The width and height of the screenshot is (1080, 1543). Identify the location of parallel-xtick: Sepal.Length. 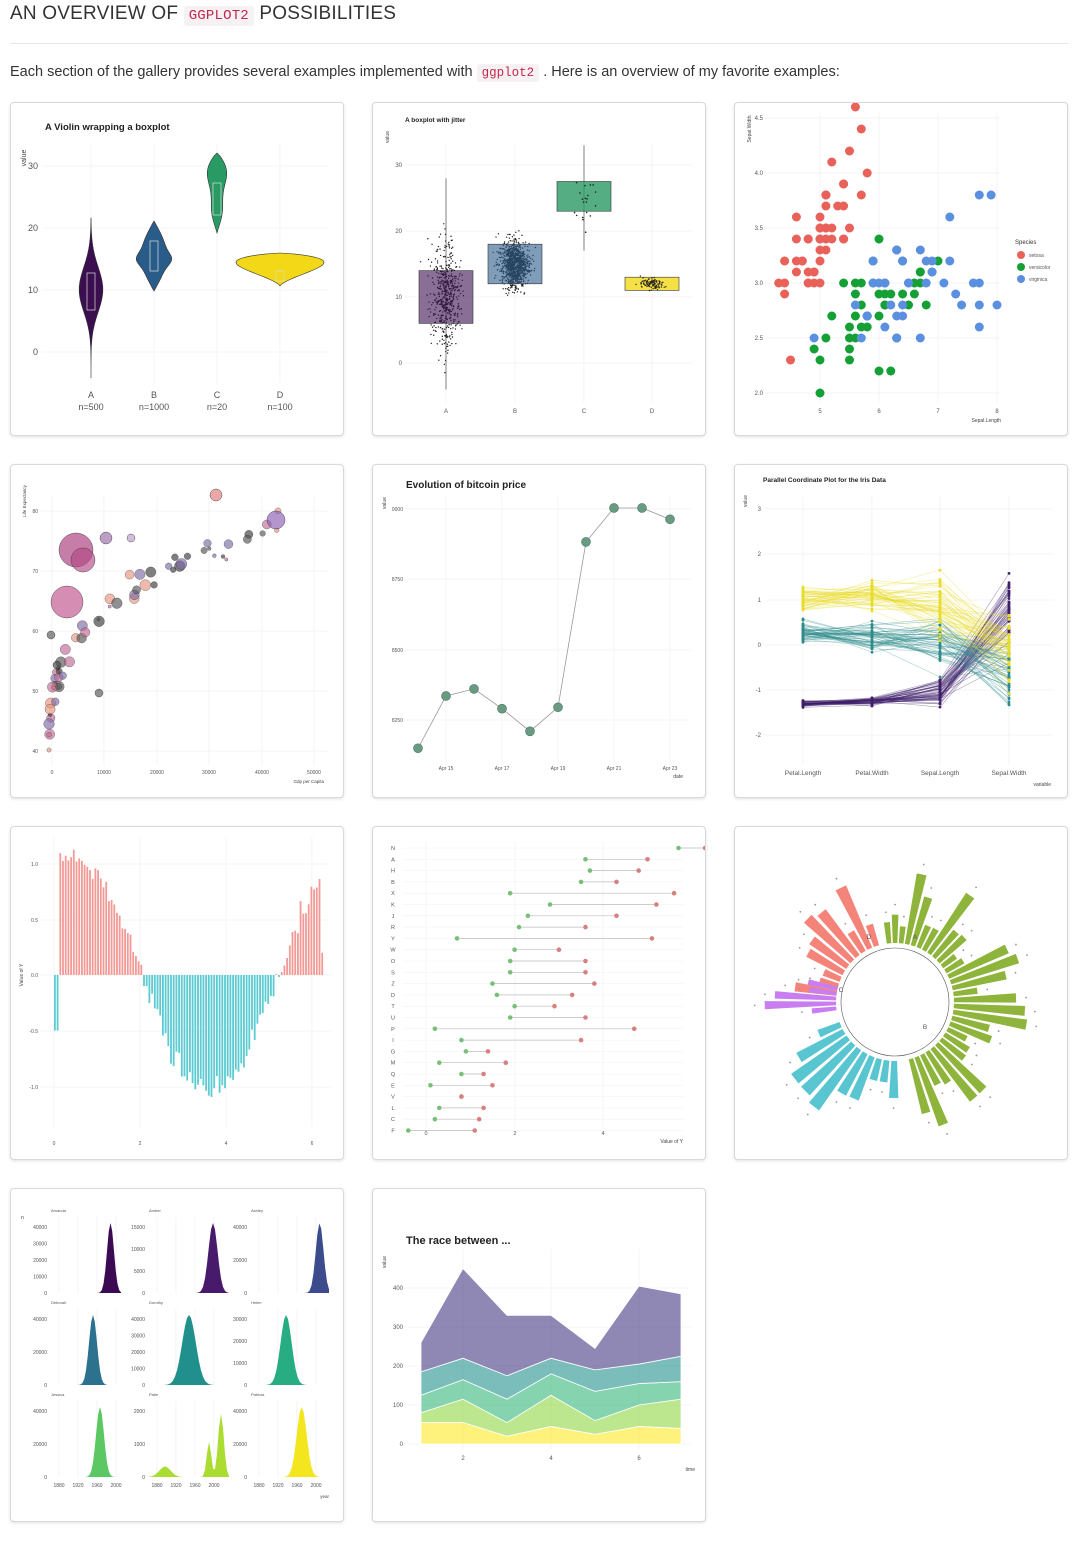
(940, 773).